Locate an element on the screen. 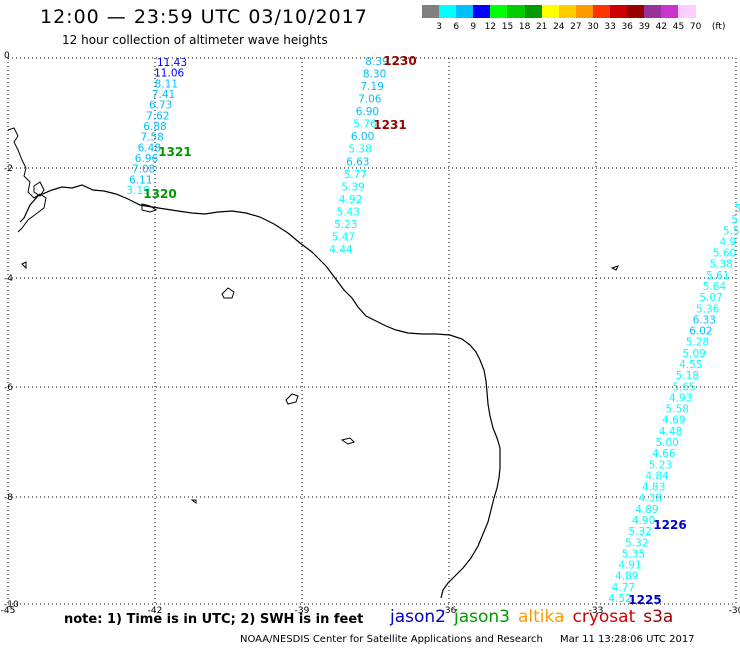 This screenshot has width=740, height=650. swh-value: 8.11 is located at coordinates (166, 84).